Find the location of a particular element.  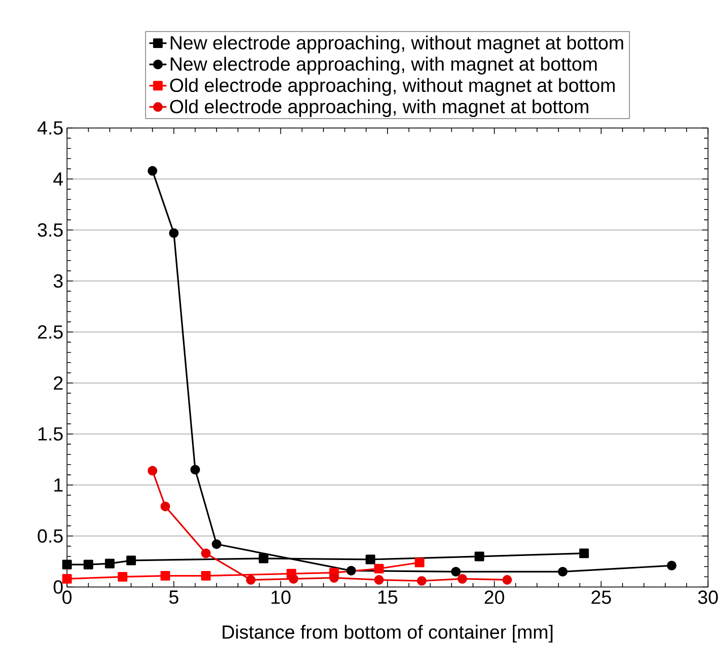

x-tick-label: 25 is located at coordinates (601, 597).